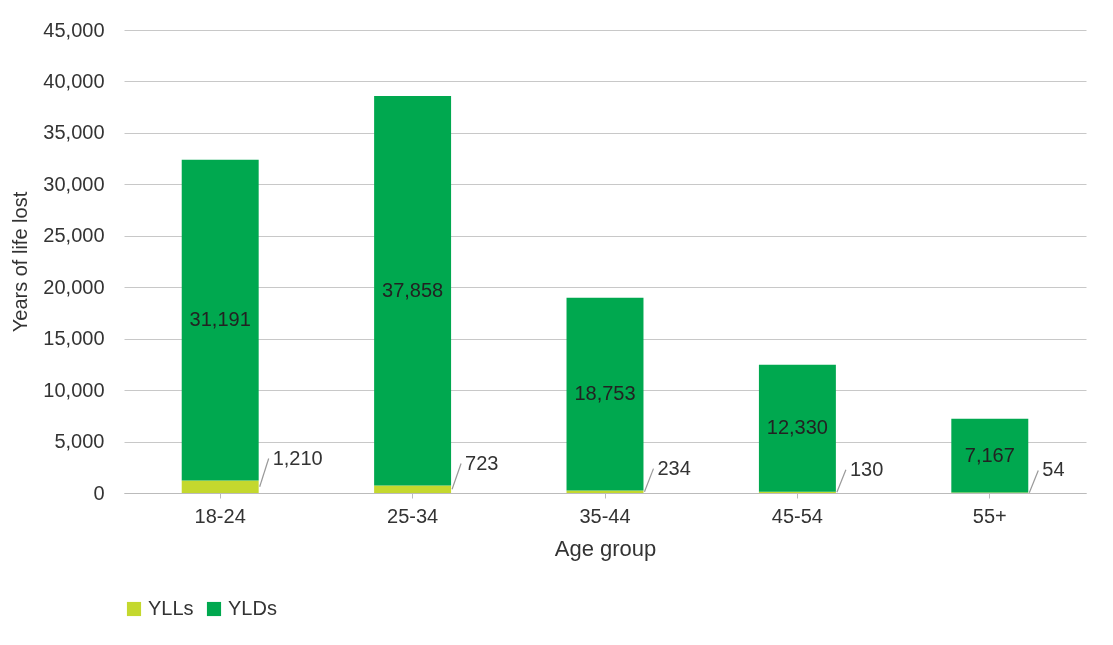 The image size is (1113, 645). Describe the element at coordinates (866, 468) in the screenshot. I see `data-label: 130` at that location.